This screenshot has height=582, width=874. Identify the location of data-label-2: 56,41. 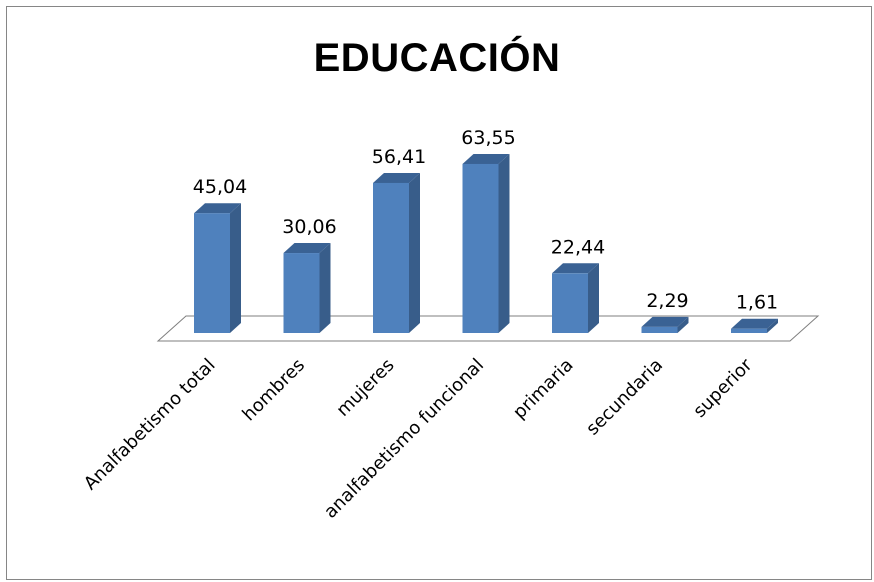
(399, 157).